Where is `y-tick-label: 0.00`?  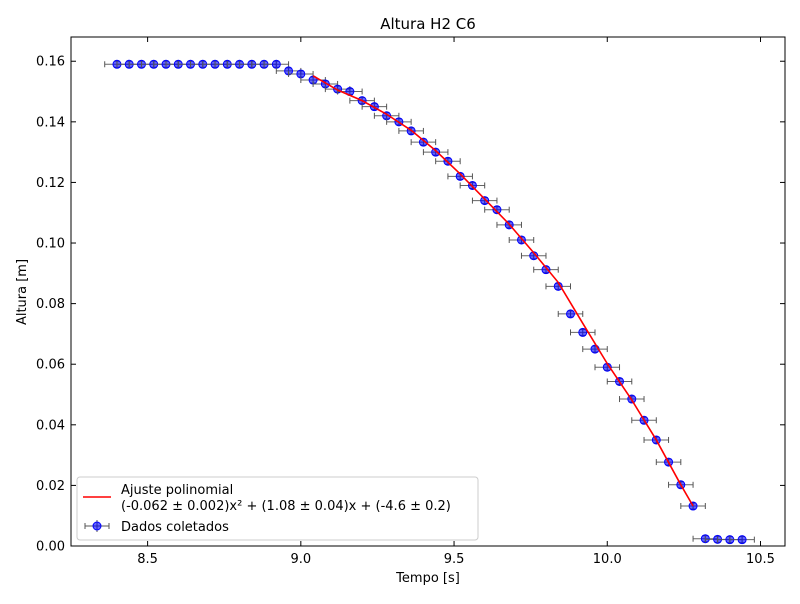
y-tick-label: 0.00 is located at coordinates (50, 547).